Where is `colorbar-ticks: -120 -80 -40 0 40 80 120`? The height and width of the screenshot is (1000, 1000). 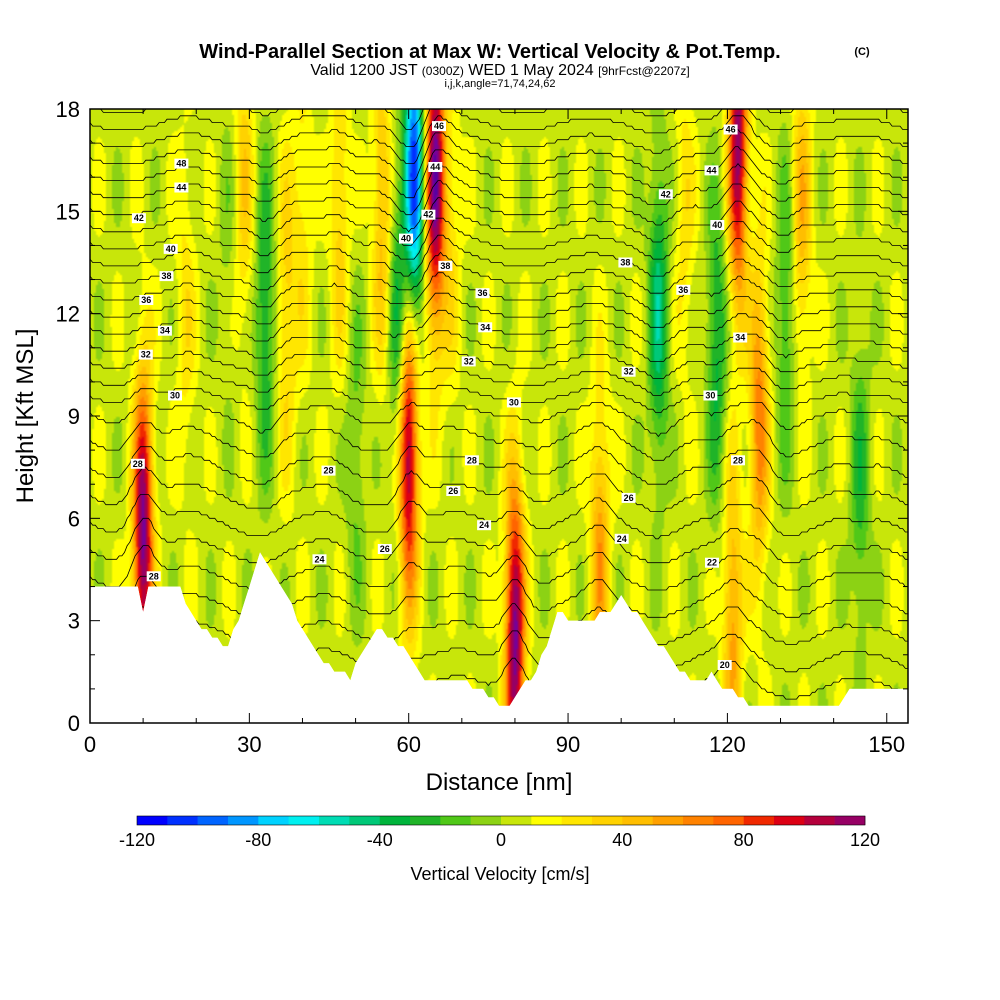 colorbar-ticks: -120 -80 -40 0 40 80 120 is located at coordinates (499, 840).